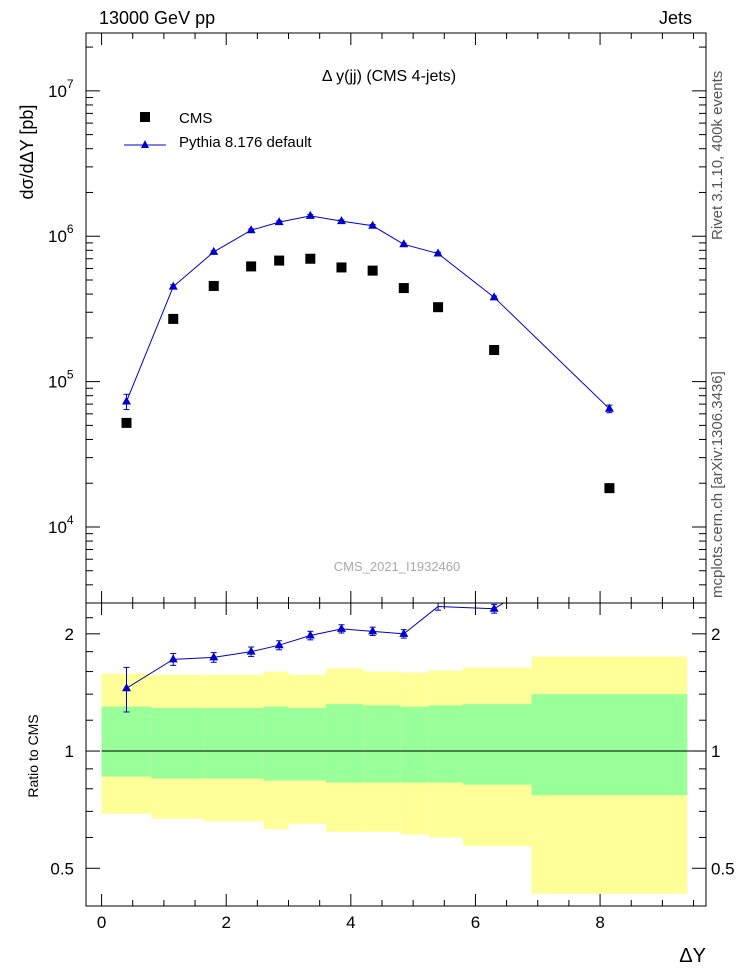  I want to click on ratio-pythia-group, so click(313, 658).